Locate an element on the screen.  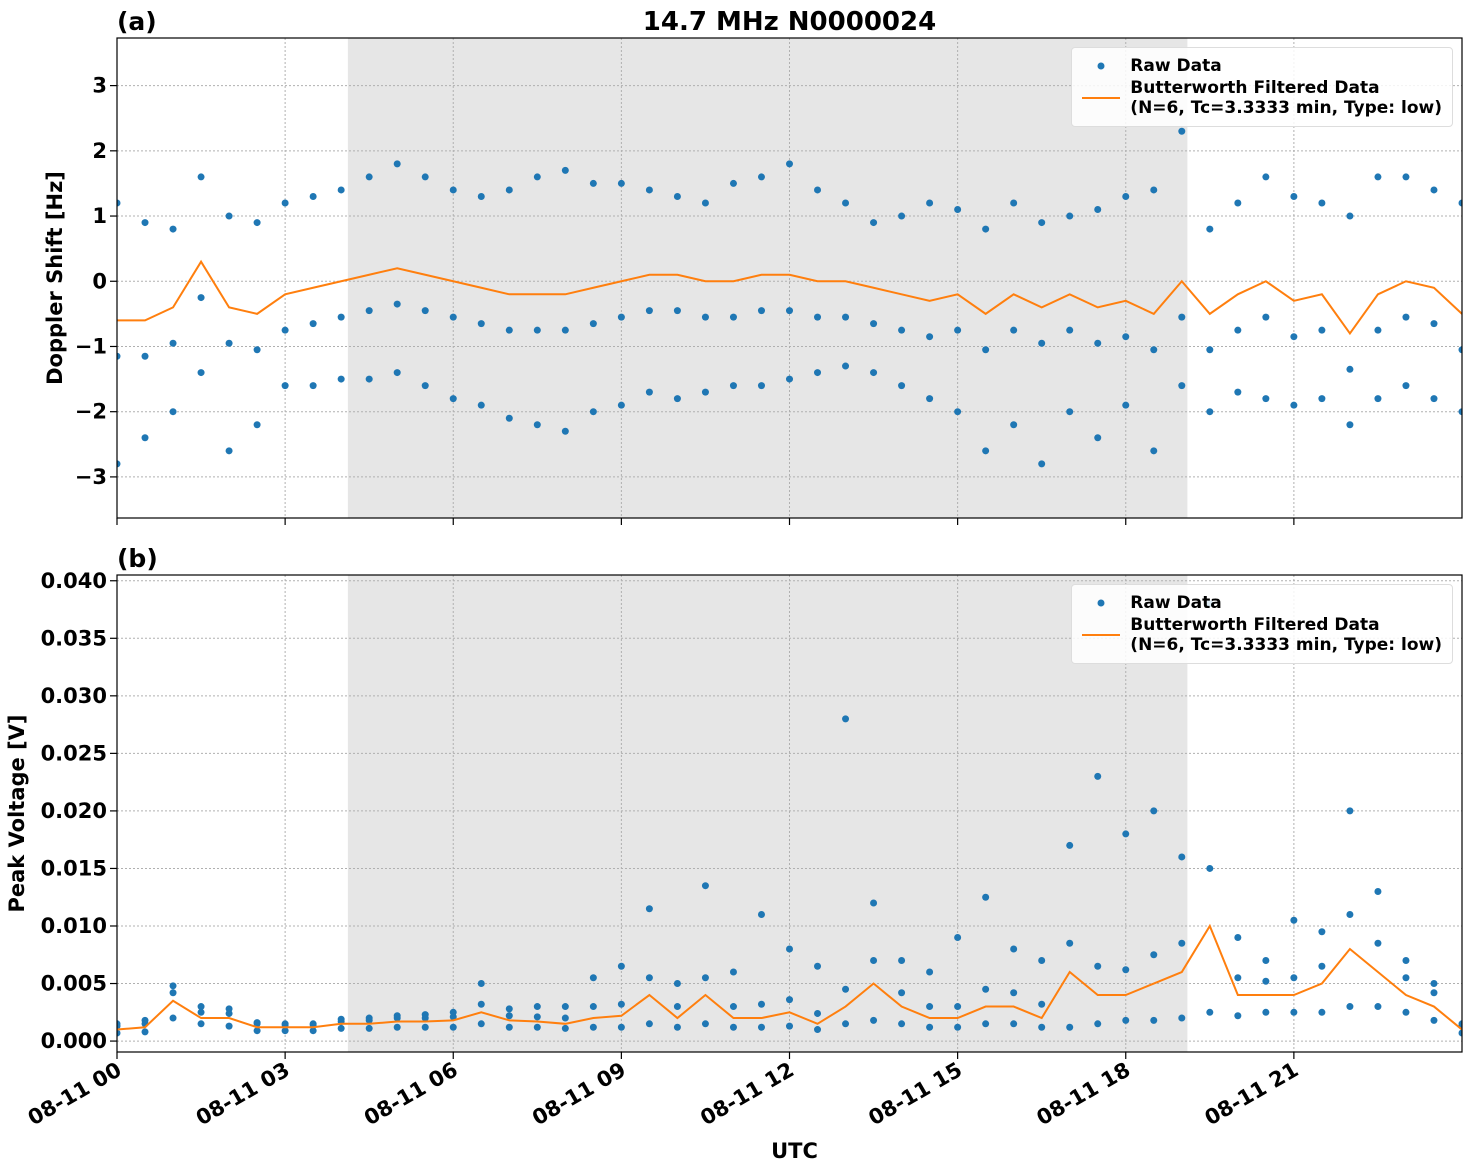
y-tick-label: 0.025 is located at coordinates (74, 753).